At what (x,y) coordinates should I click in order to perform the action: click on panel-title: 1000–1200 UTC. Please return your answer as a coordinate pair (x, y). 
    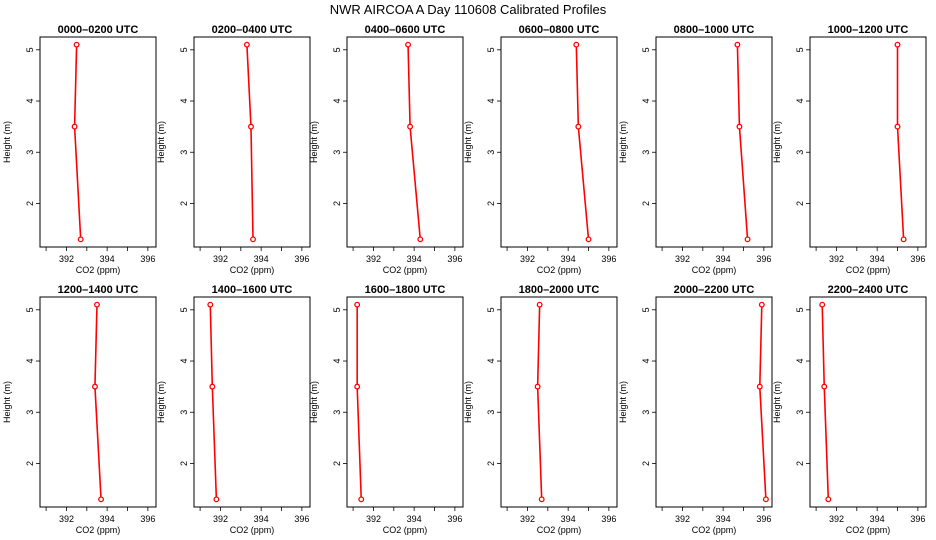
    Looking at the image, I should click on (868, 30).